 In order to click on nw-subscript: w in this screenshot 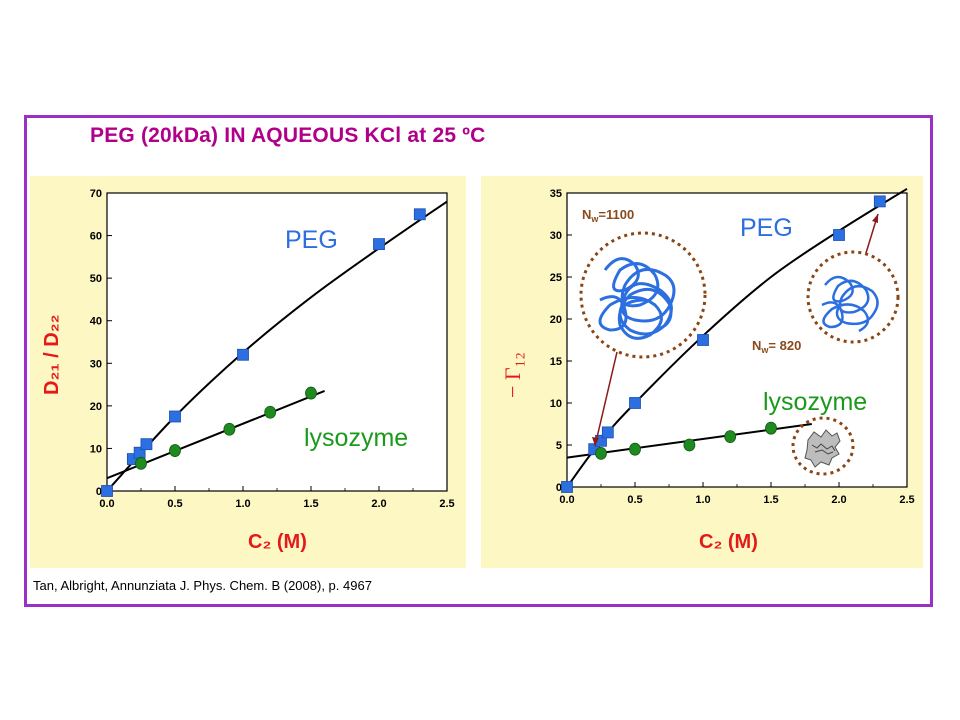, I will do `click(594, 219)`.